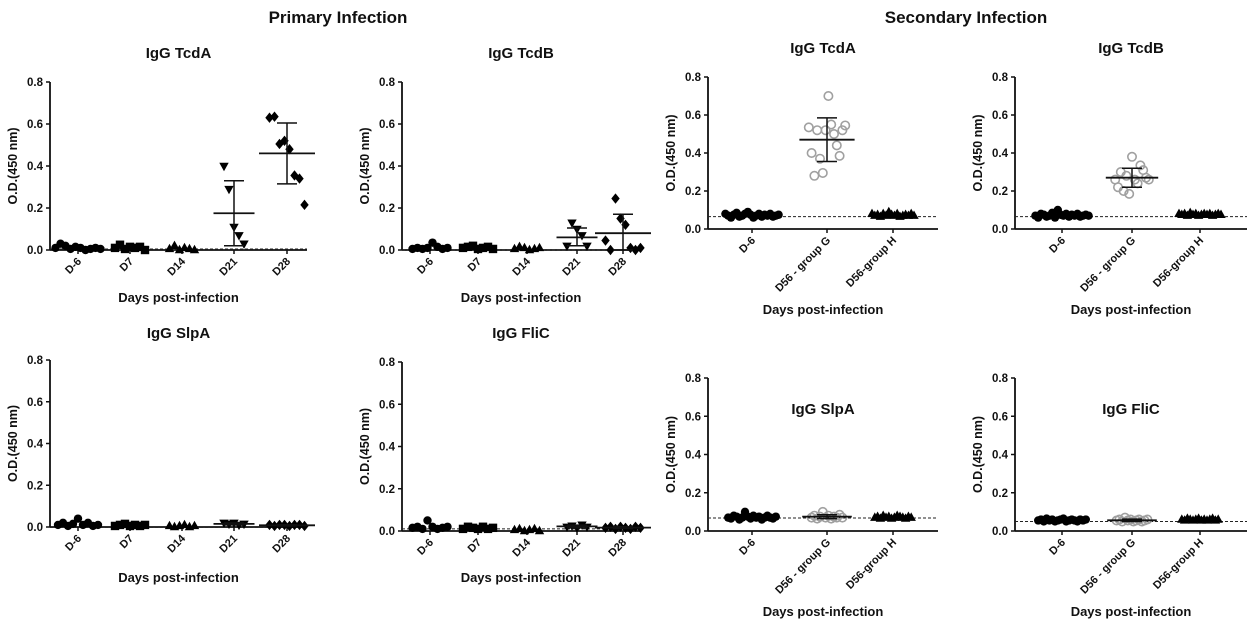 This screenshot has height=625, width=1252. What do you see at coordinates (338, 17) in the screenshot?
I see `section-title-primary: Primary Infection` at bounding box center [338, 17].